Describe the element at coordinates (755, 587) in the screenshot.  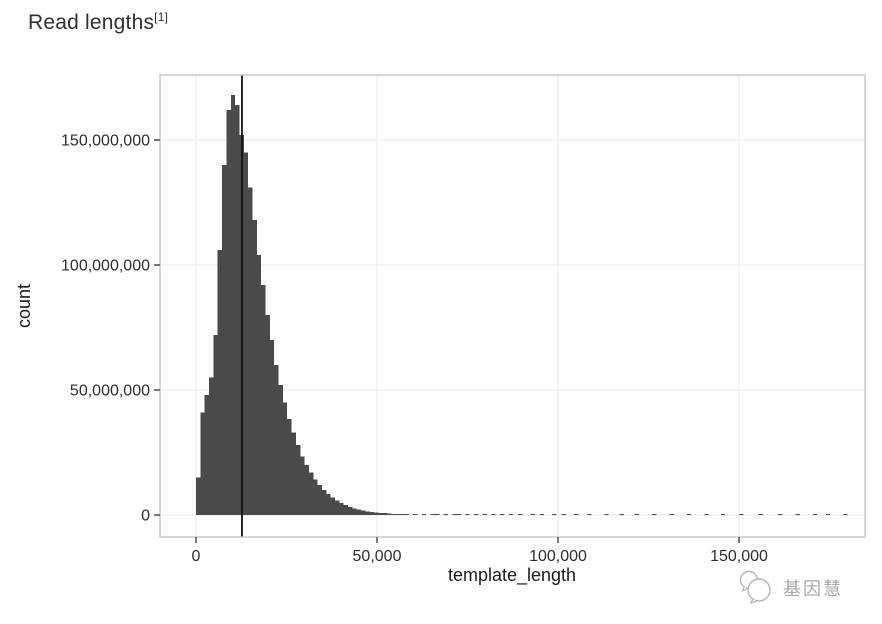
I see `double-bubble-logo-icon` at that location.